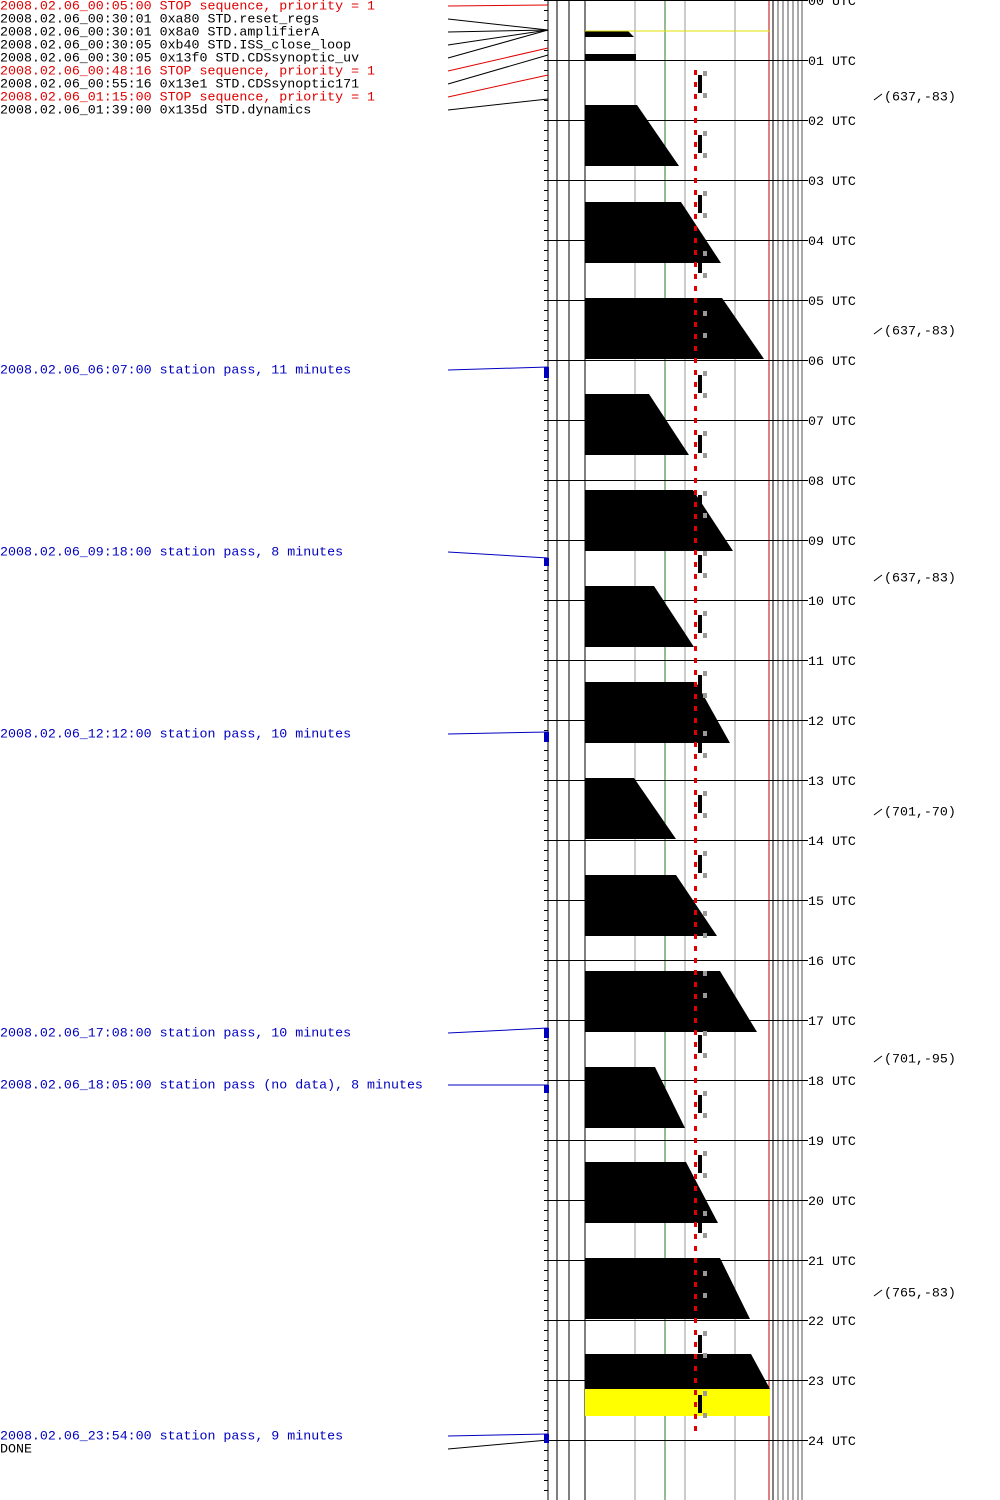 The width and height of the screenshot is (1000, 1500). What do you see at coordinates (920, 97) in the screenshot?
I see `pointing-label: (637,-83)` at bounding box center [920, 97].